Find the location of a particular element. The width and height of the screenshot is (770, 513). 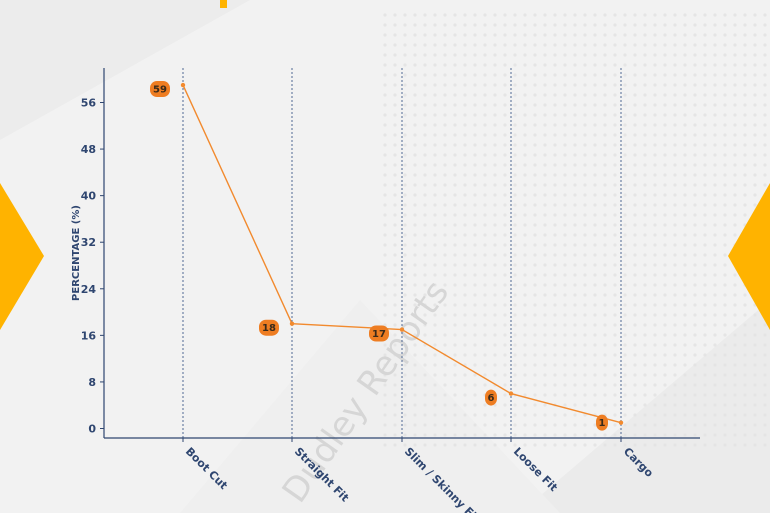

x-tick-label: Straight Fit is located at coordinates (321, 474).